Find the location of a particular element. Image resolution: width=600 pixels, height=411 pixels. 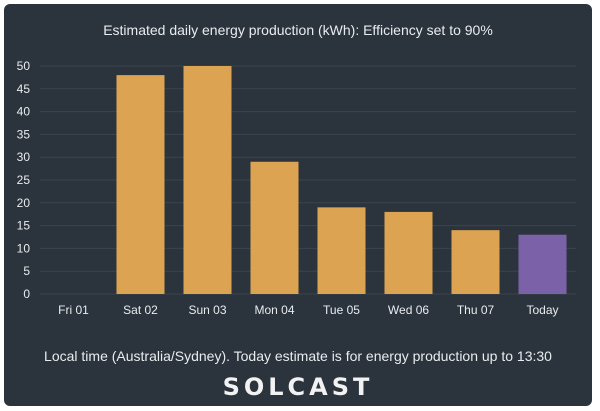

x-tick-label: Sun 03 is located at coordinates (207, 310).